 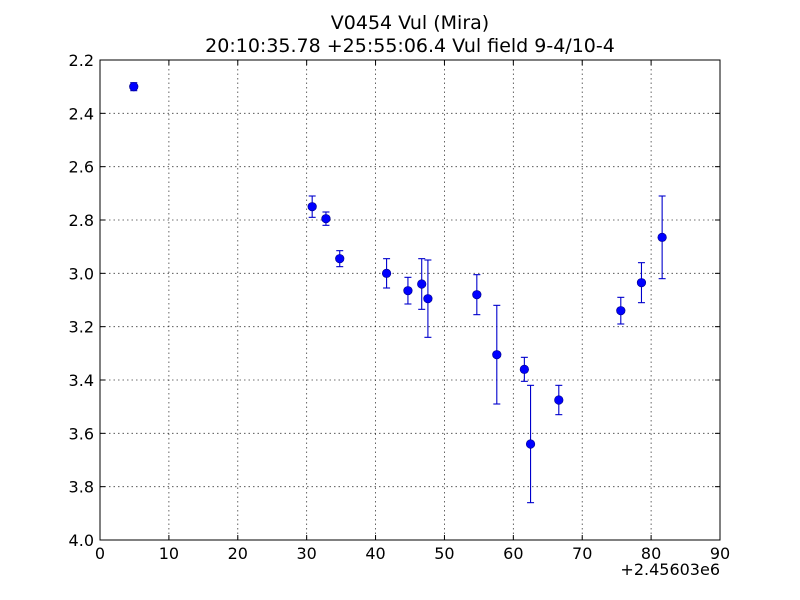 What do you see at coordinates (412, 553) in the screenshot?
I see `x-tick-labels: 0 10 20 30 40 50 60 70 80 90` at bounding box center [412, 553].